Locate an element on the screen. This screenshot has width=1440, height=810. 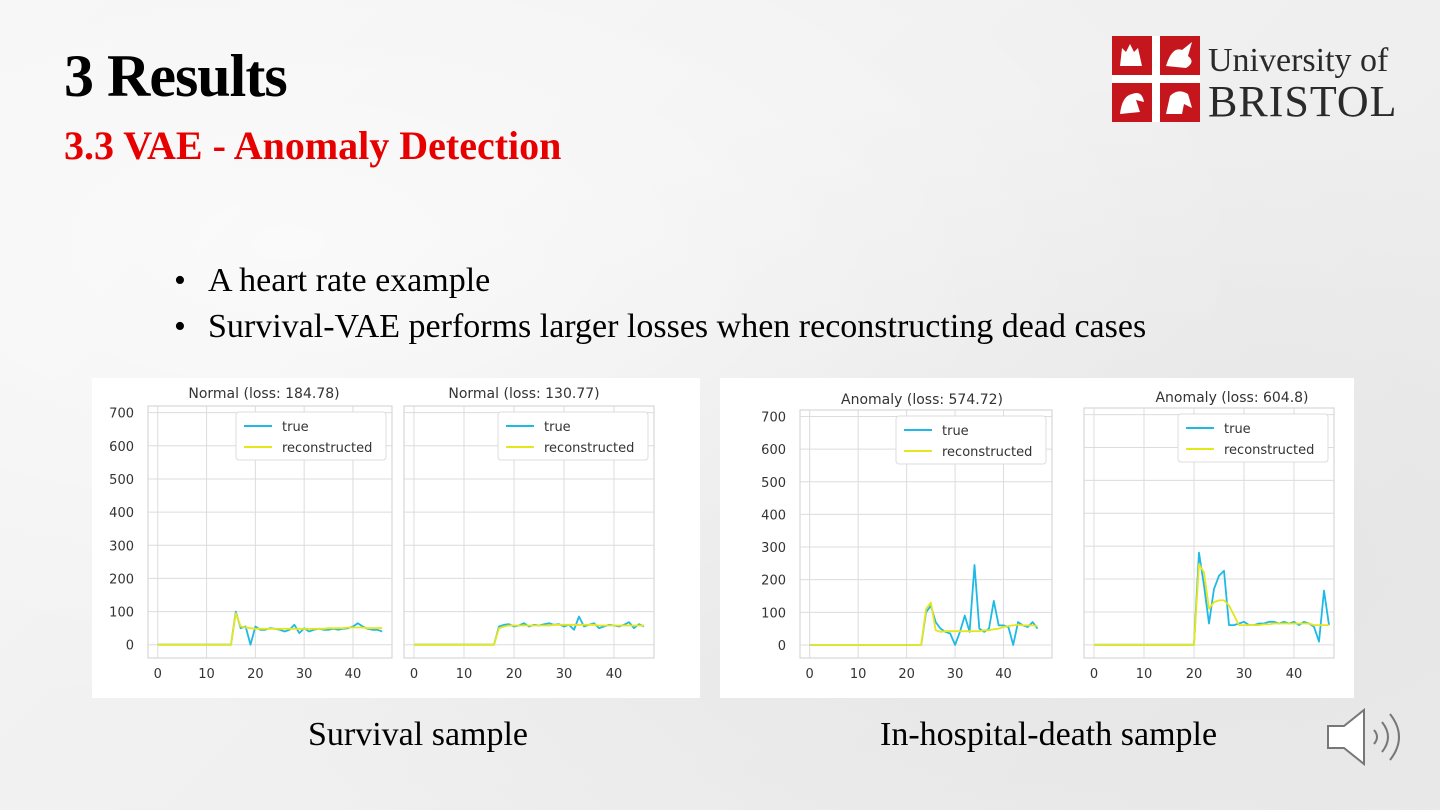
subtitle-topic: Anomaly Detection is located at coordinates (393, 145).